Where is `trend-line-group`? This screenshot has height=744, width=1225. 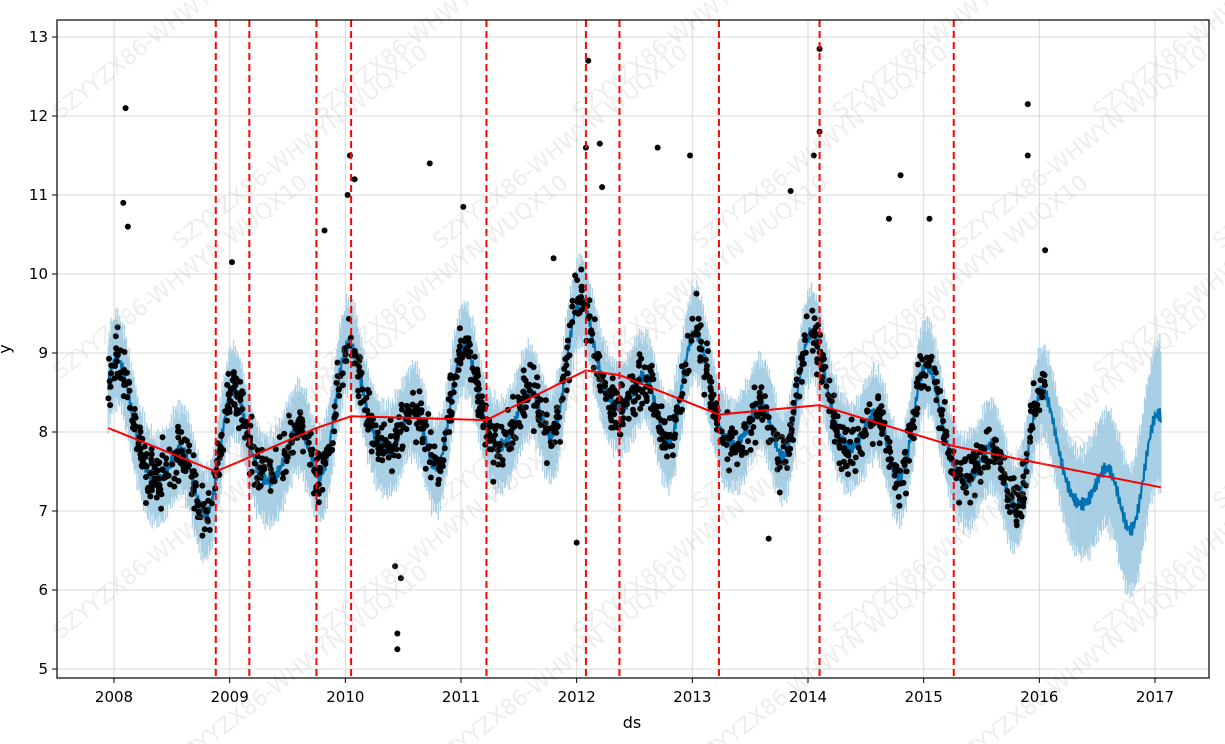 trend-line-group is located at coordinates (634, 429).